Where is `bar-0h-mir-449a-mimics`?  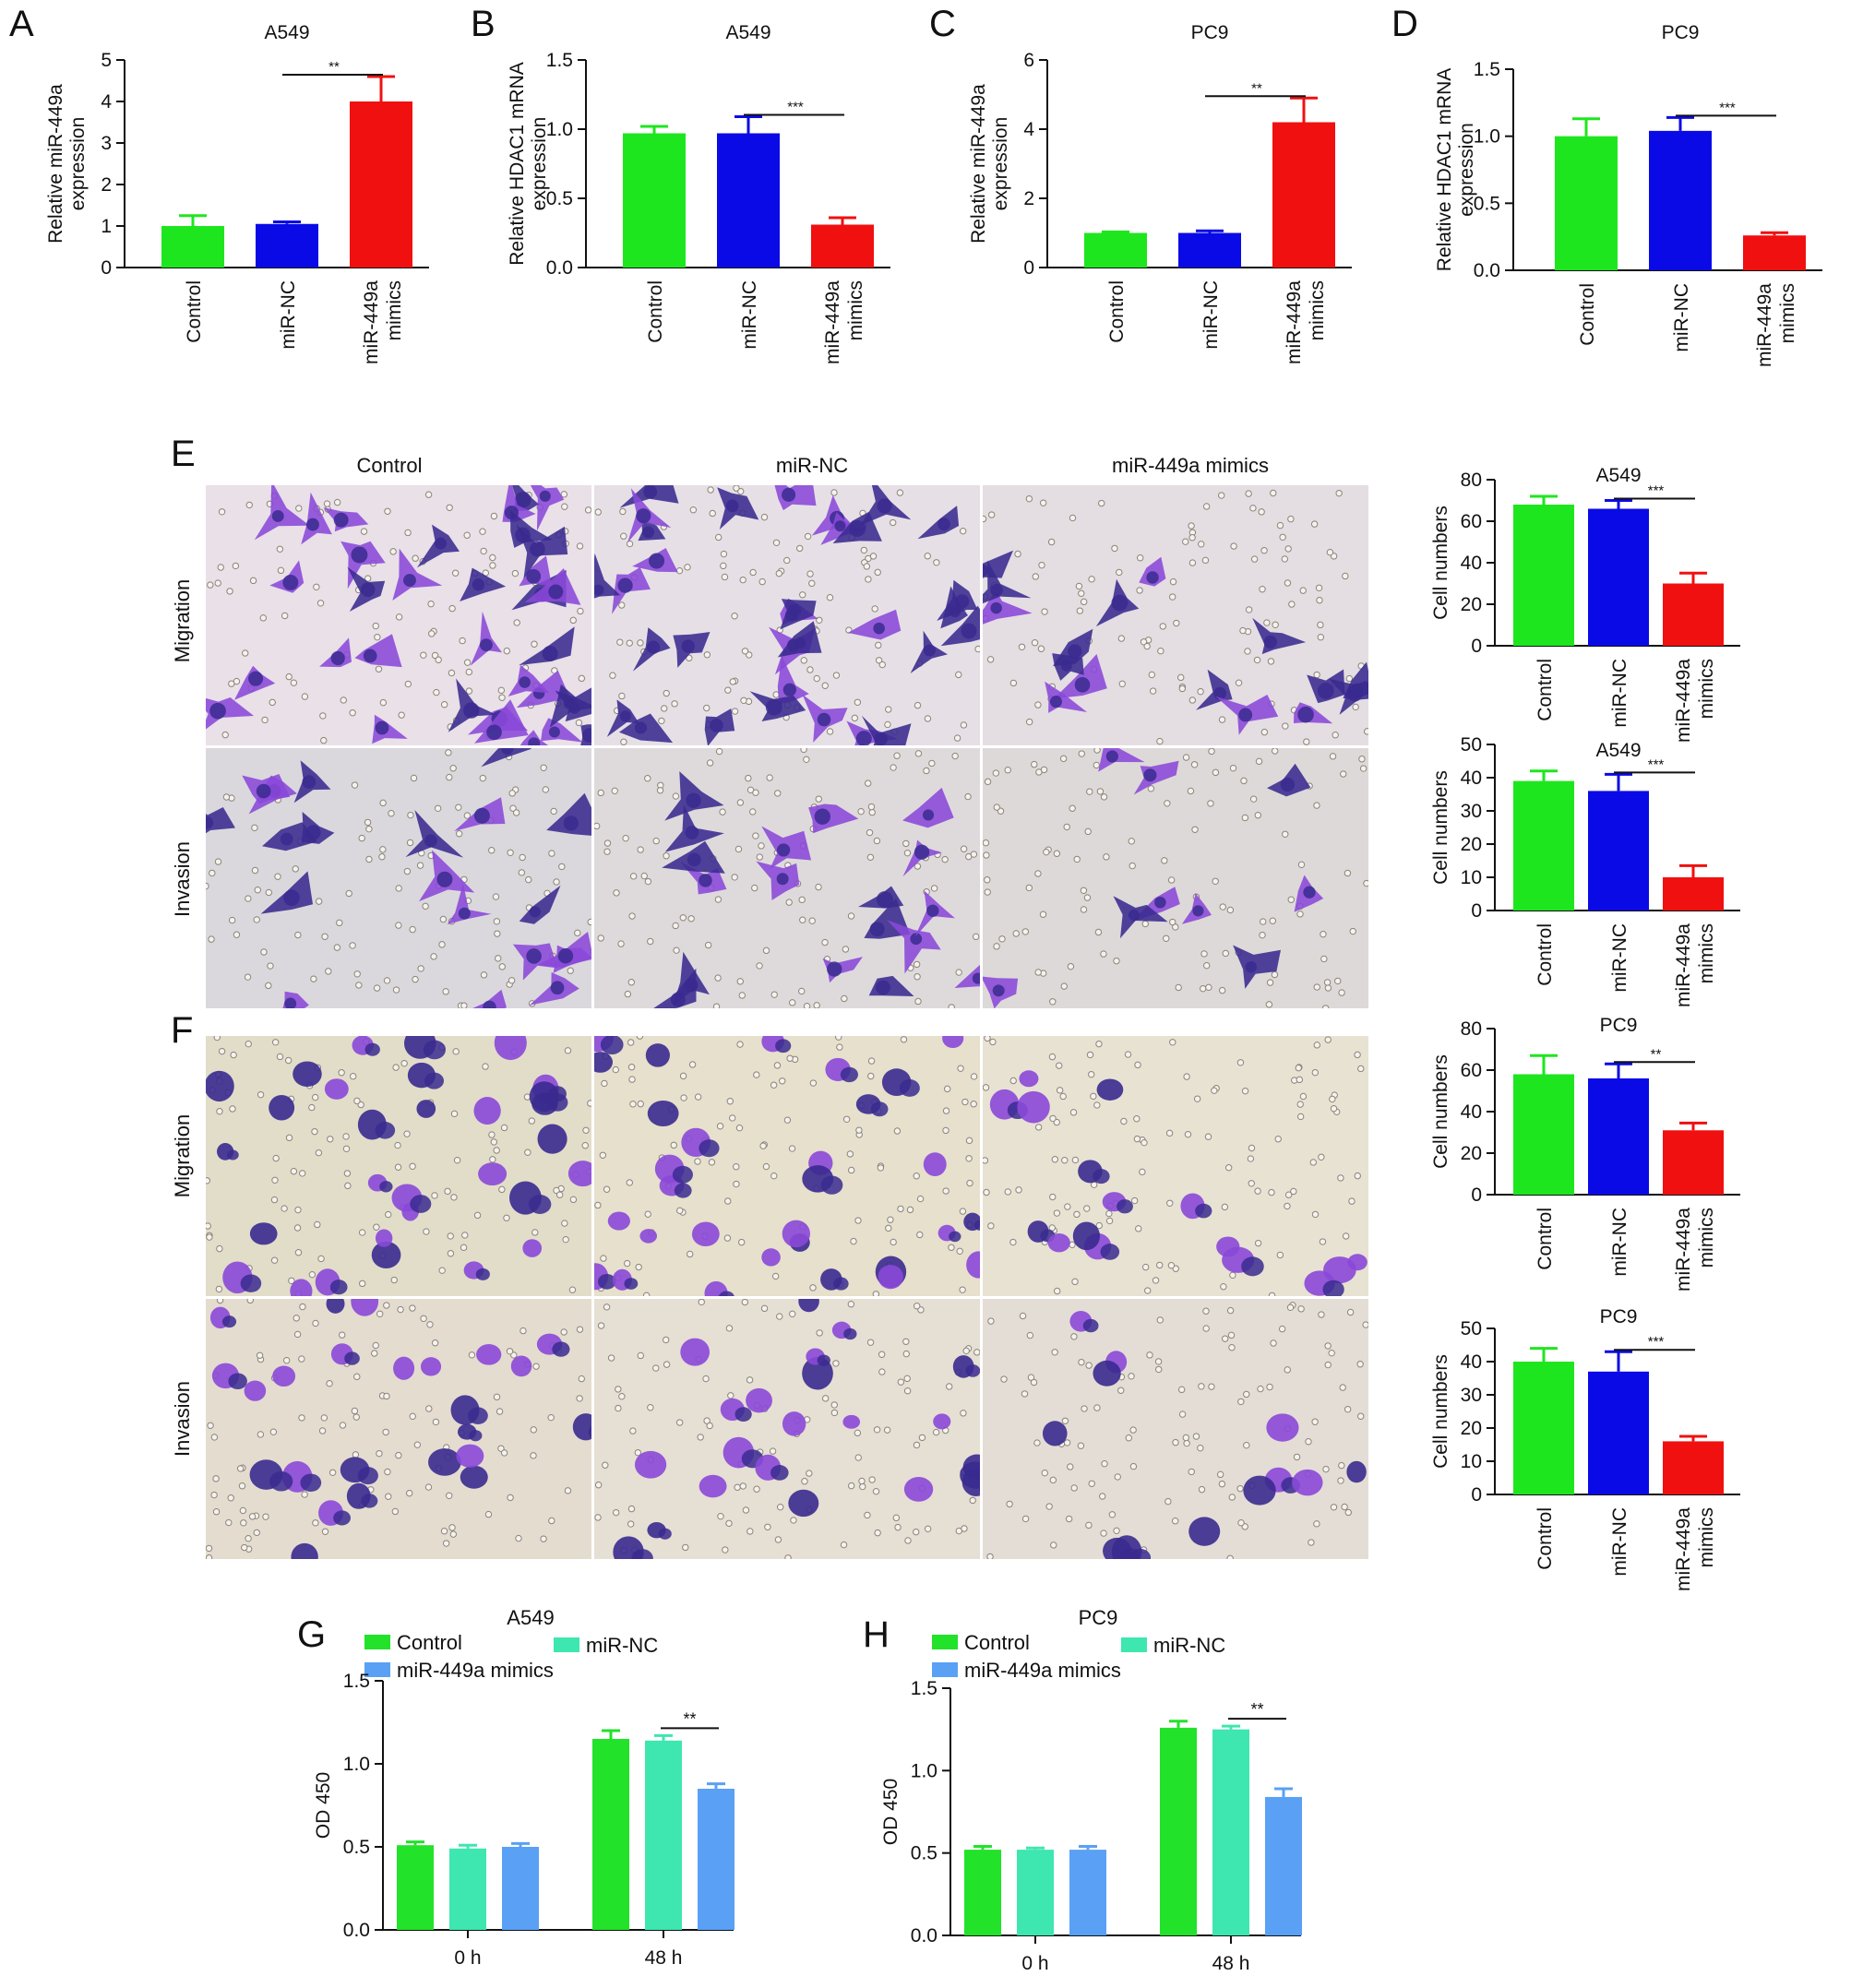
bar-0h-mir-449a-mimics is located at coordinates (1088, 1892).